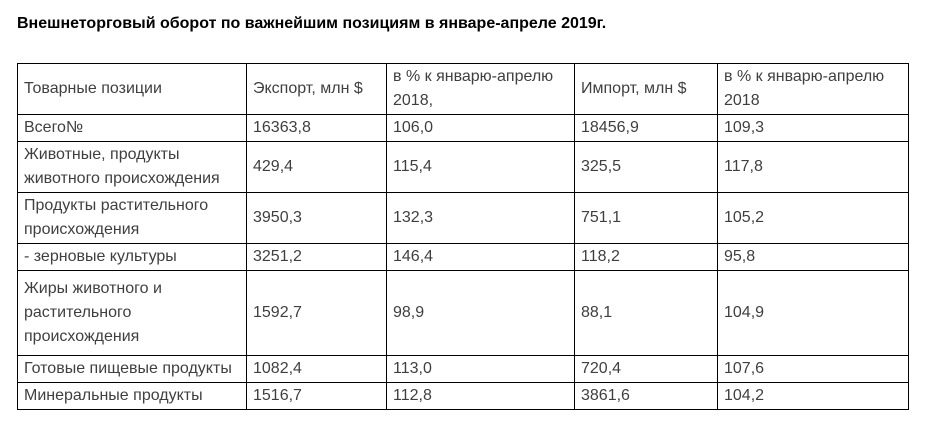  What do you see at coordinates (480, 313) in the screenshot?
I see `value-cell: 98,9` at bounding box center [480, 313].